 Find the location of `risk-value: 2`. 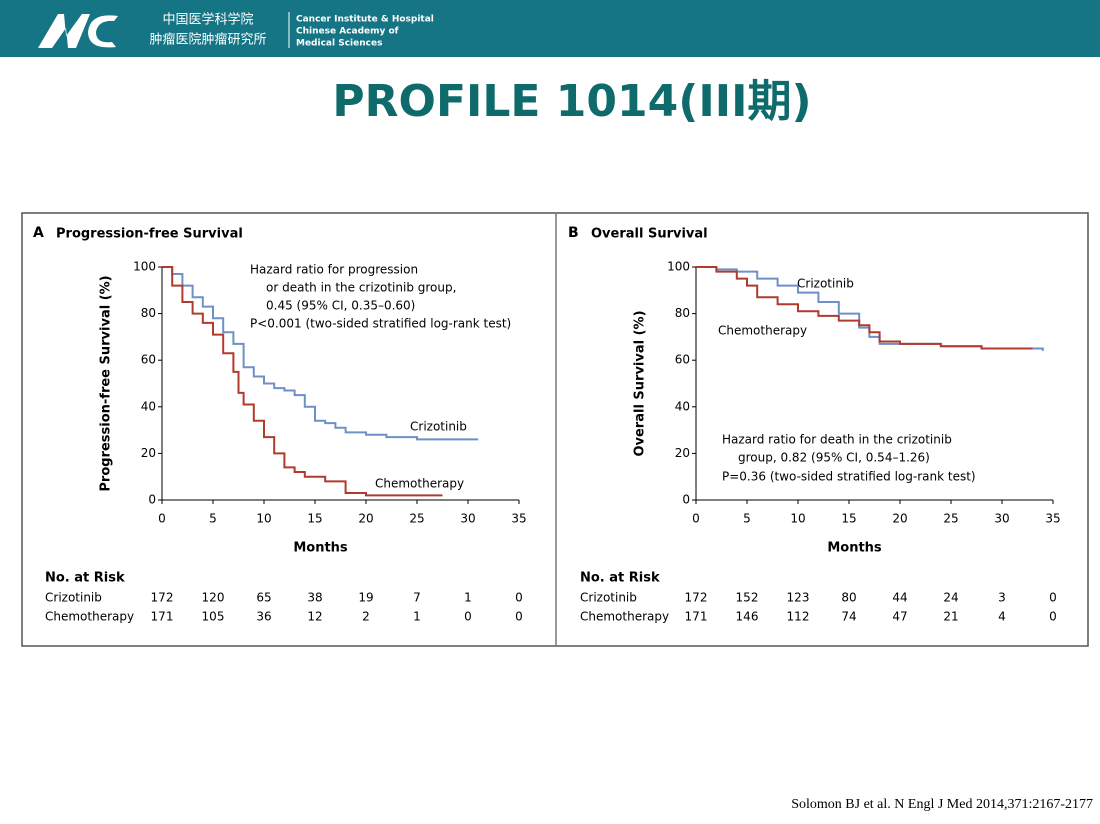

risk-value: 2 is located at coordinates (366, 617).